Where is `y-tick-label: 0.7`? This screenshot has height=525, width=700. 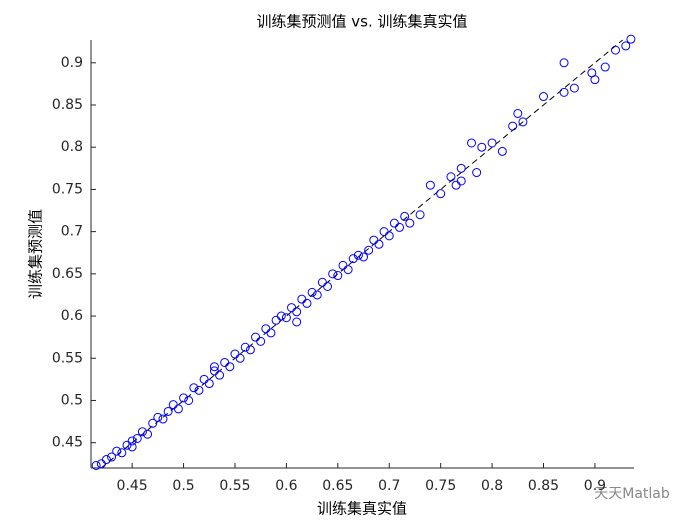 y-tick-label: 0.7 is located at coordinates (72, 232).